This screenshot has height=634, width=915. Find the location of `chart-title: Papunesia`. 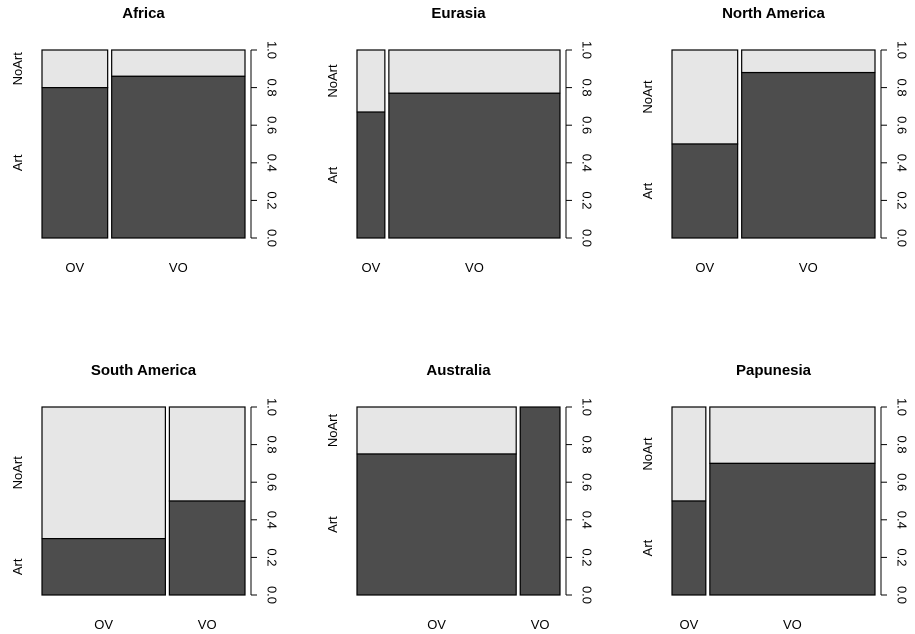

chart-title: Papunesia is located at coordinates (774, 370).